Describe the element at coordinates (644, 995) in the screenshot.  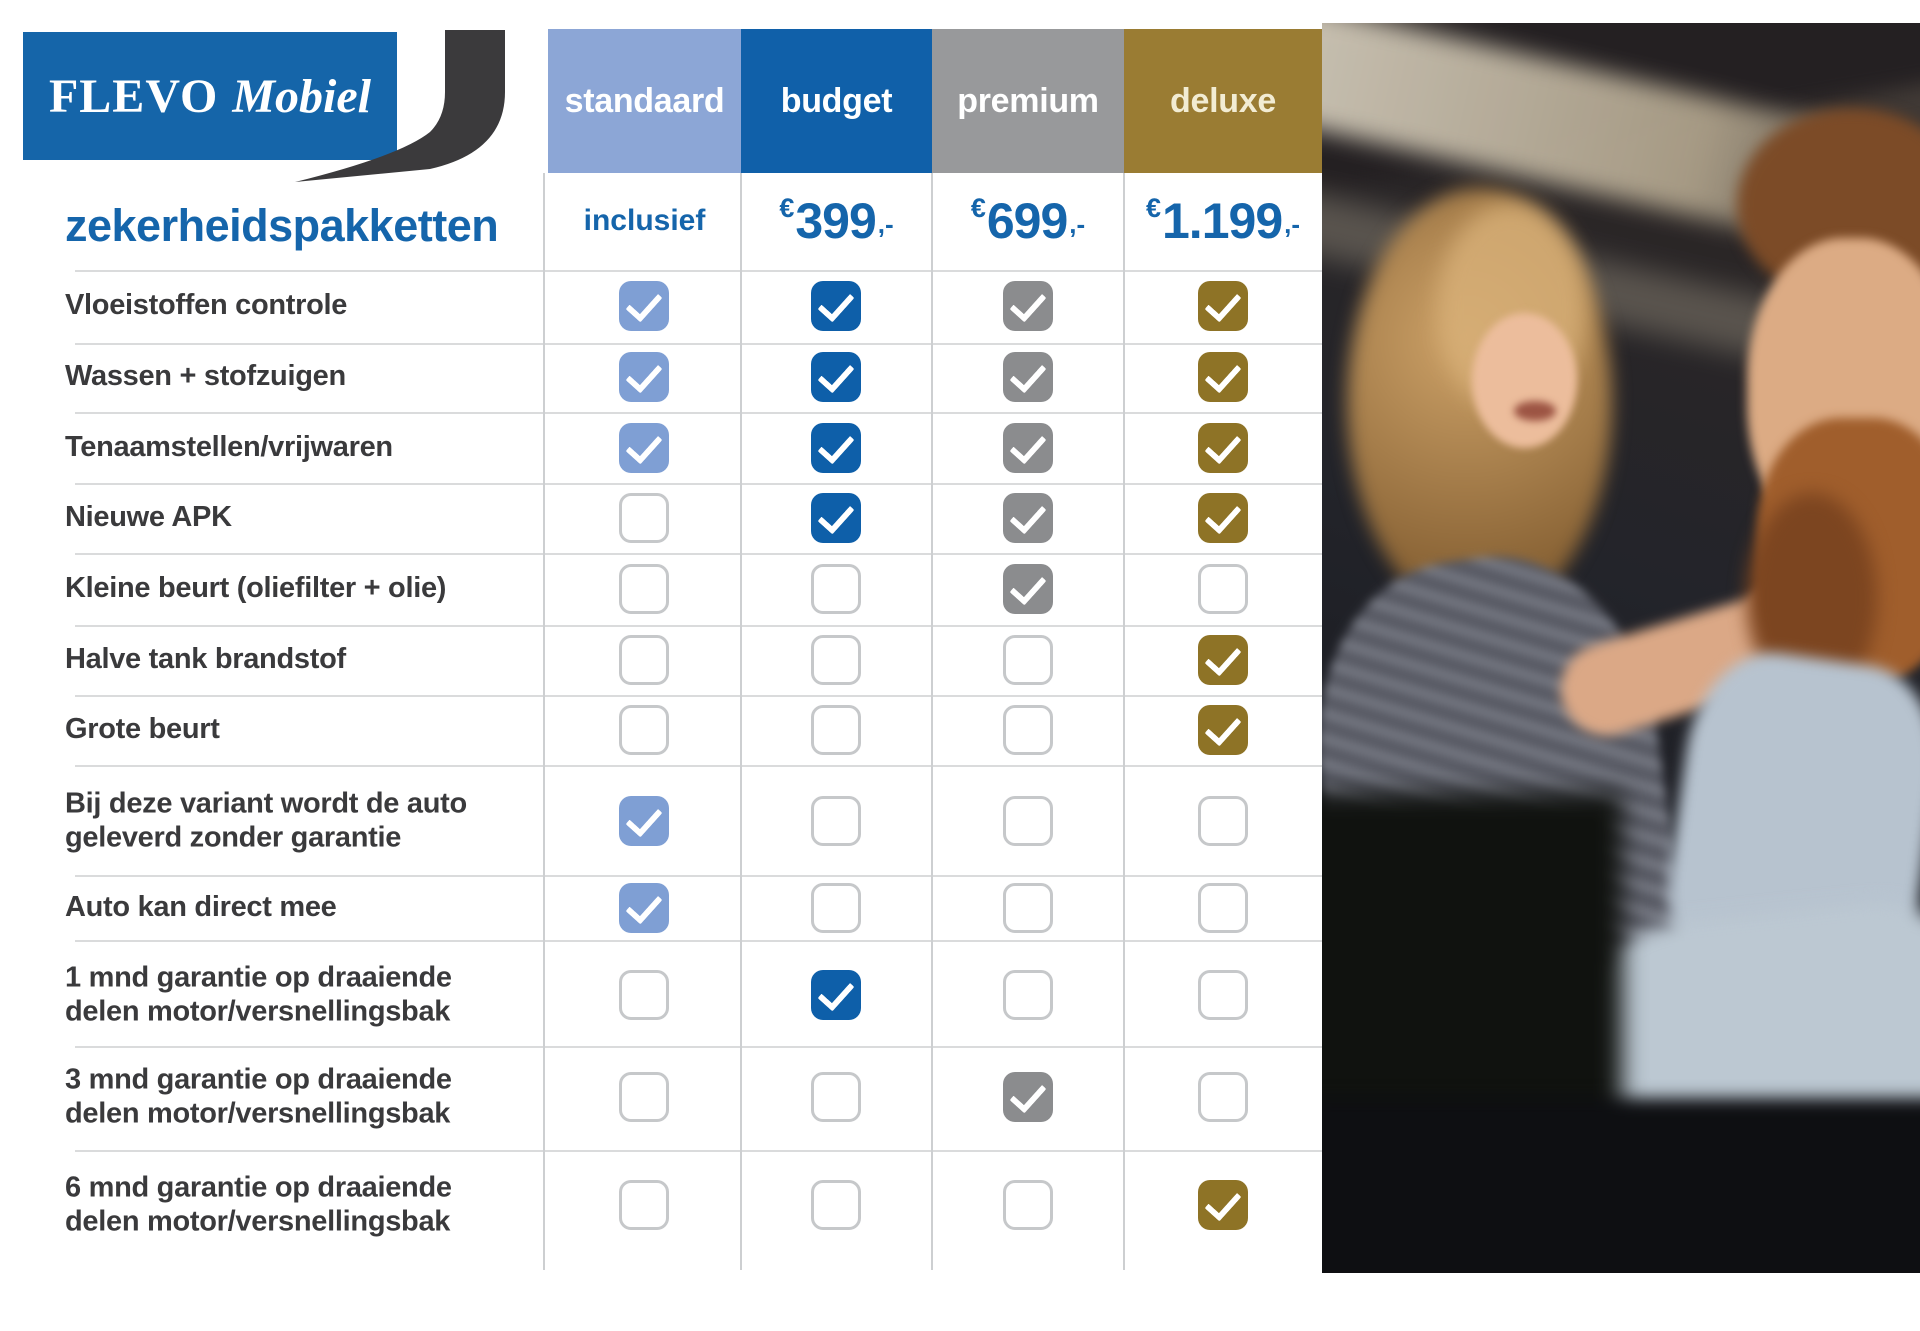
I see `checkbox-standaard-row10` at that location.